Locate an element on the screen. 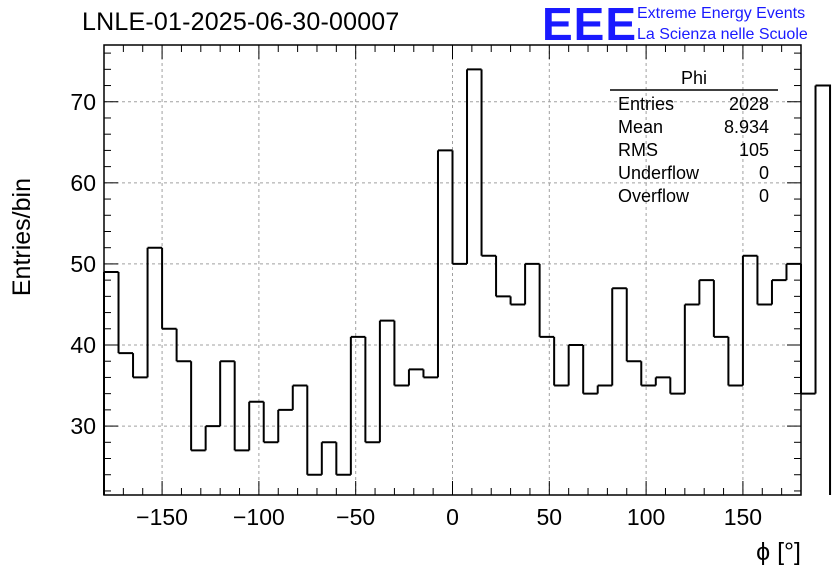 The image size is (836, 572). stats-value-overflow: 0 is located at coordinates (764, 196).